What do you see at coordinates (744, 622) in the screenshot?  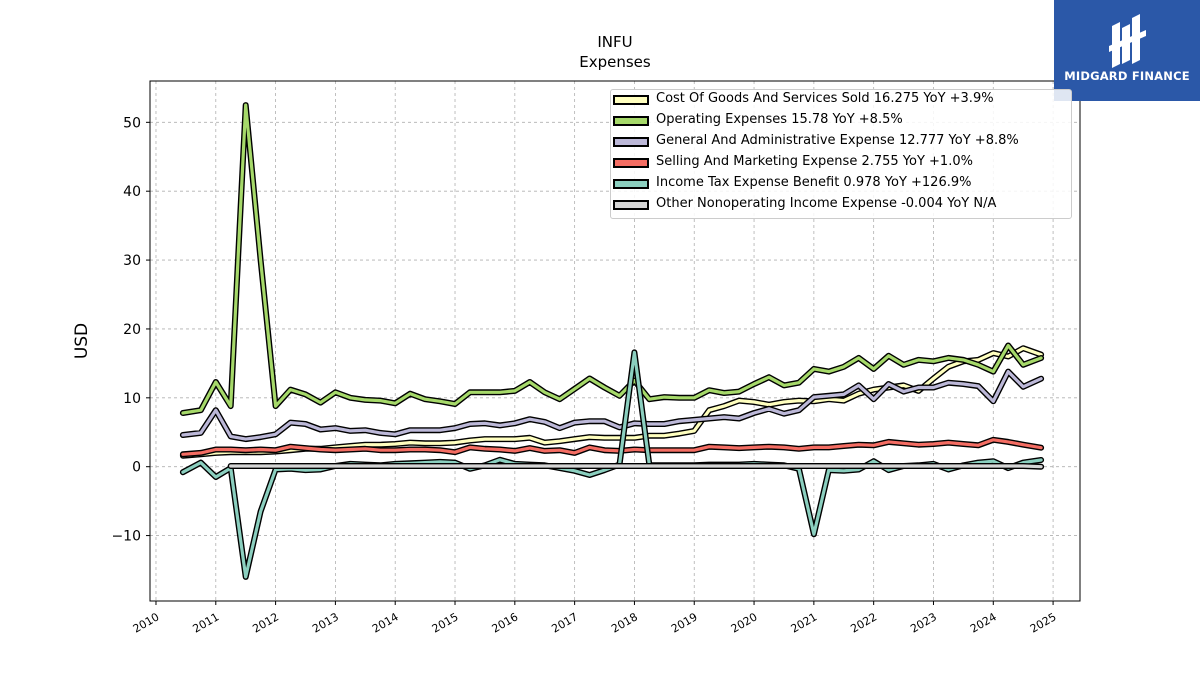 I see `x-tick-label: 2020` at bounding box center [744, 622].